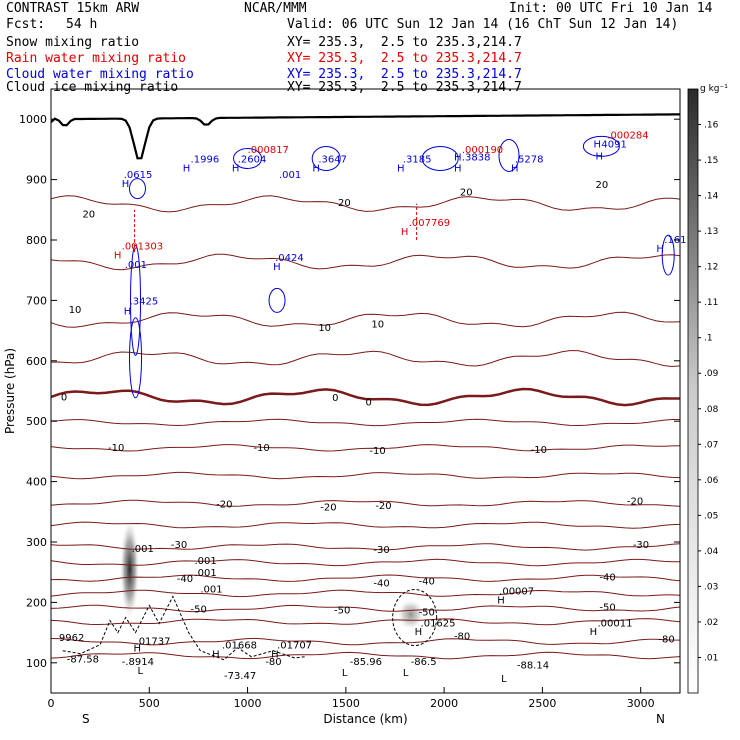 This screenshot has width=740, height=740. What do you see at coordinates (711, 126) in the screenshot?
I see `colorbar-tick-label: .16` at bounding box center [711, 126].